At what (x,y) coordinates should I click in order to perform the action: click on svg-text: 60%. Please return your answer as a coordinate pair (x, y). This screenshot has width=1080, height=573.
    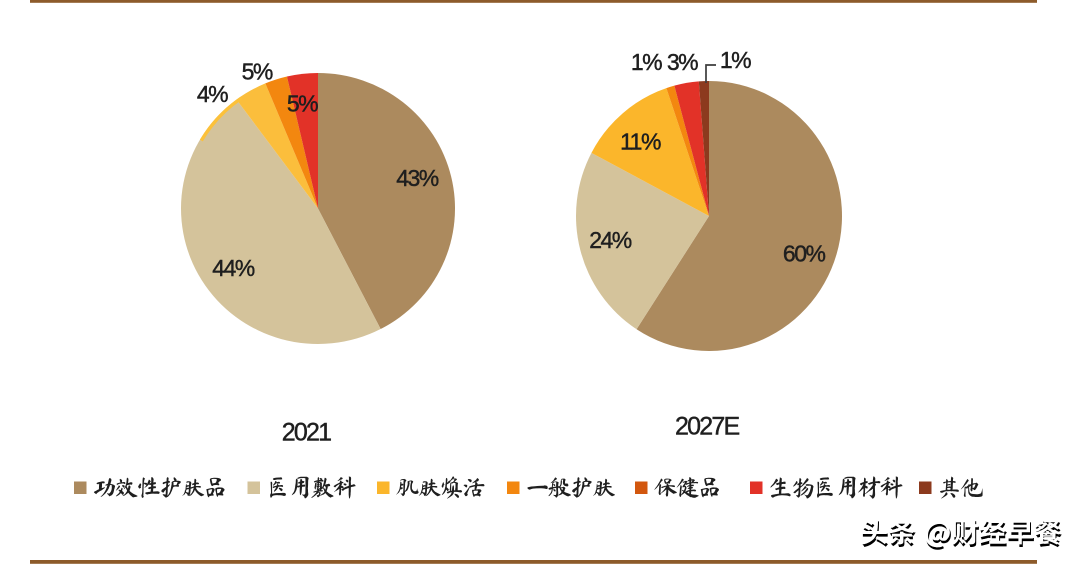
    Looking at the image, I should click on (804, 254).